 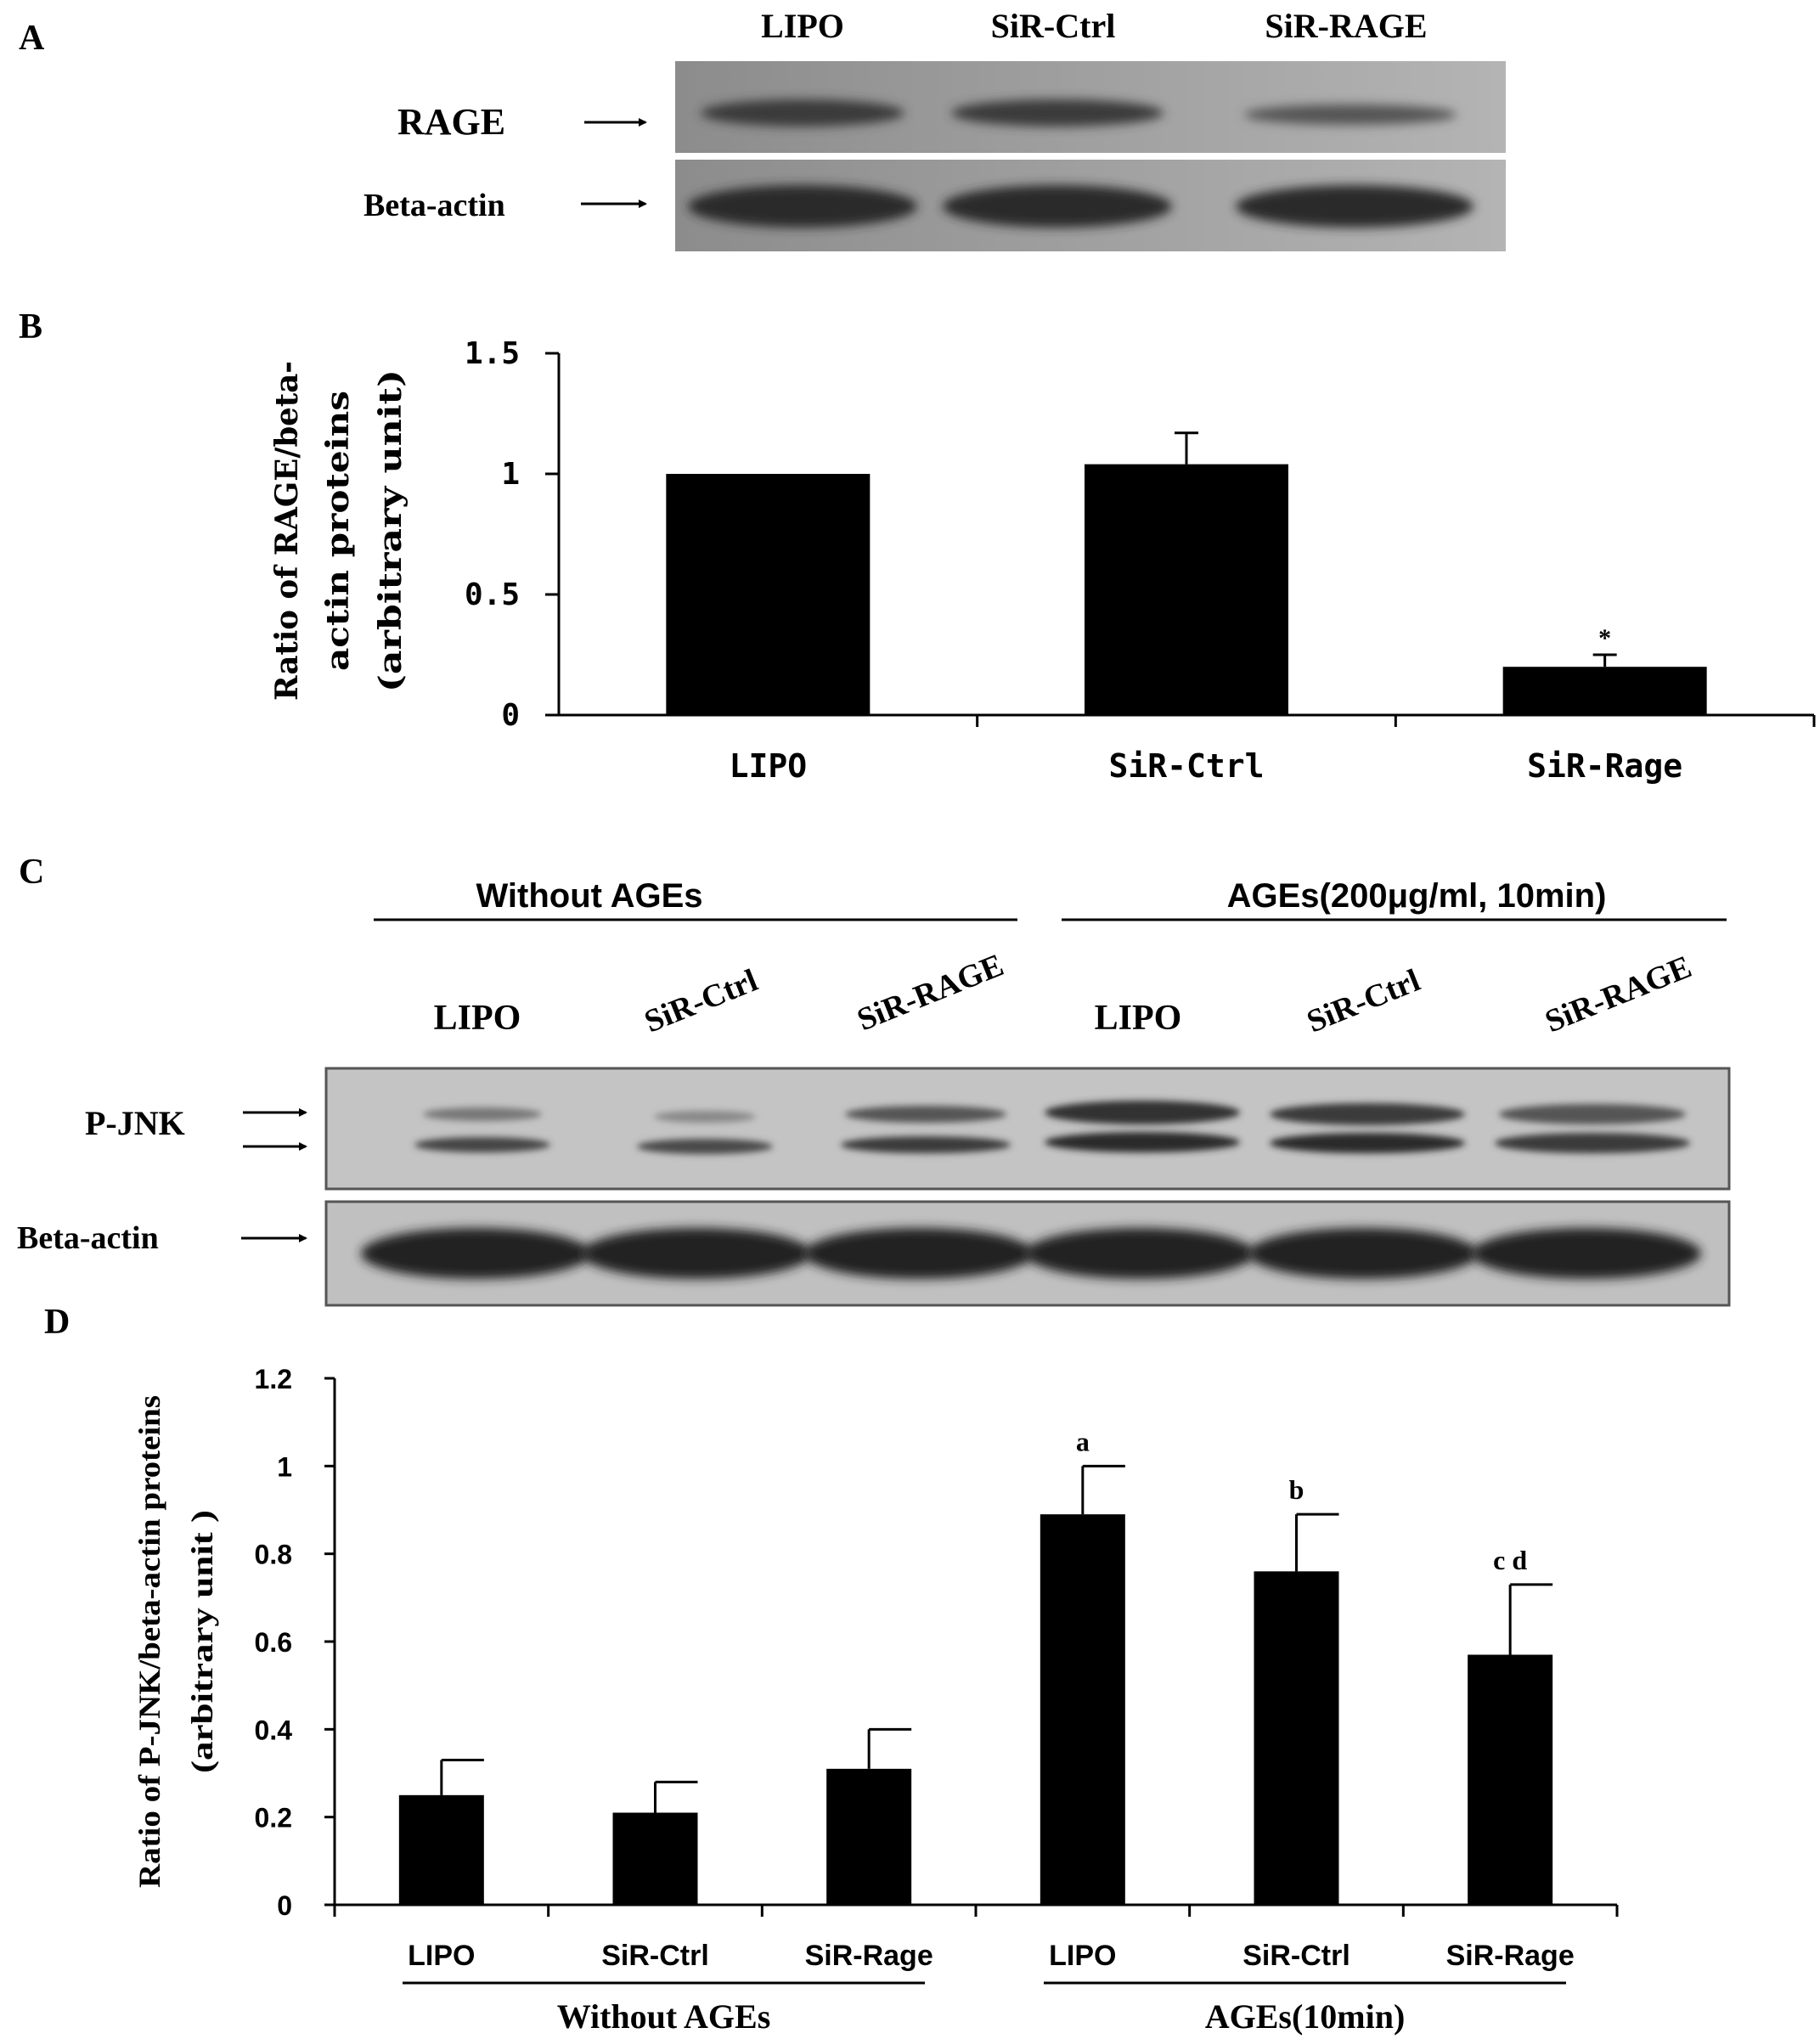 I want to click on y-axis-title-line: Ratio of RAGE/beta-, so click(x=287, y=531).